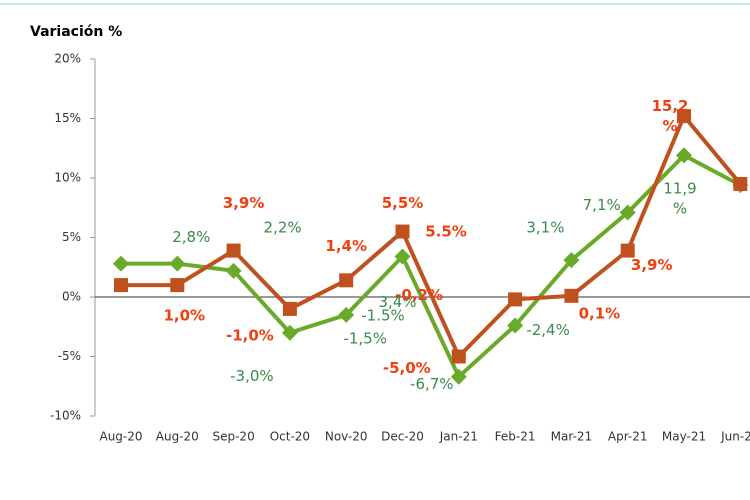 The height and width of the screenshot is (500, 750). Describe the element at coordinates (346, 437) in the screenshot. I see `x-tick-label: Nov-20` at that location.